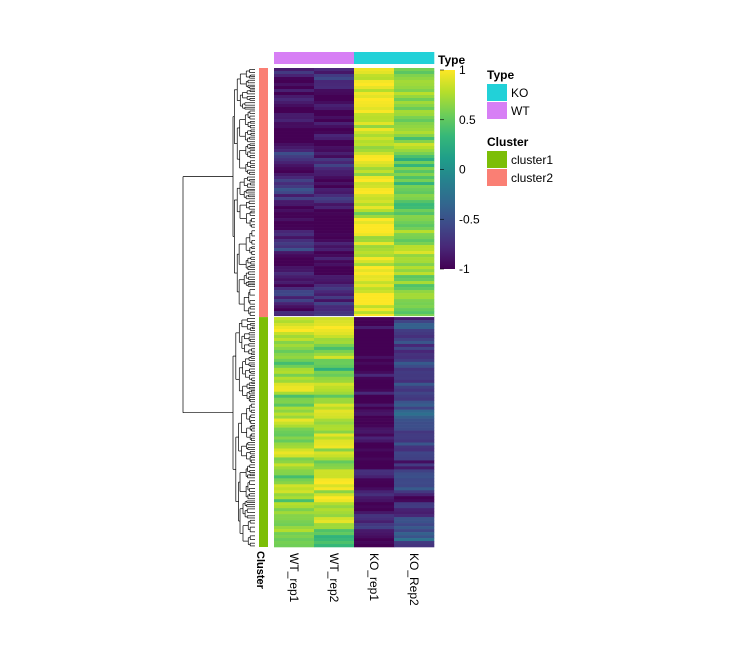 The height and width of the screenshot is (663, 742). I want to click on column-labels: WT_rep1 WT_rep2 KO_rep1 KO_Rep2, so click(354, 579).